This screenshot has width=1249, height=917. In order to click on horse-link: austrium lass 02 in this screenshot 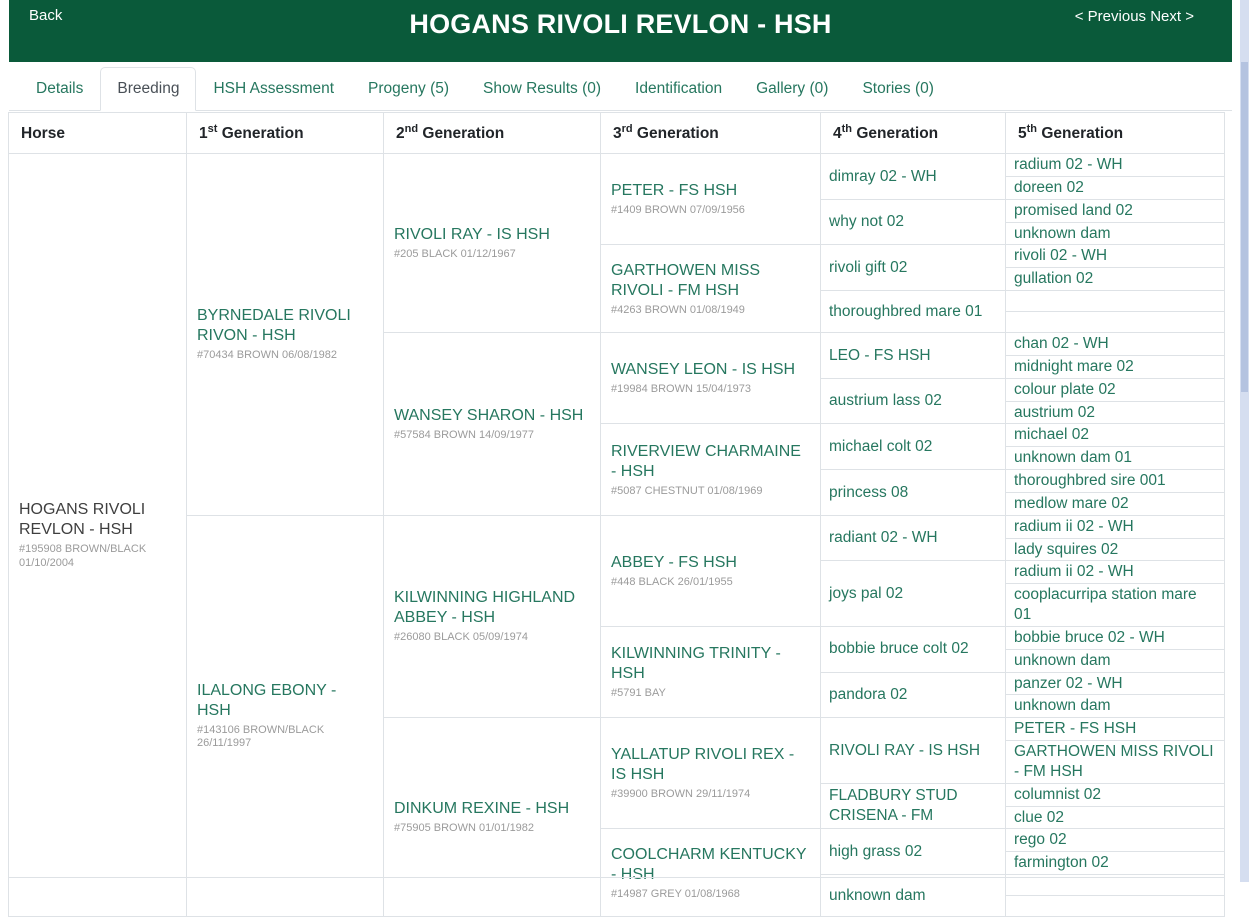, I will do `click(885, 401)`.